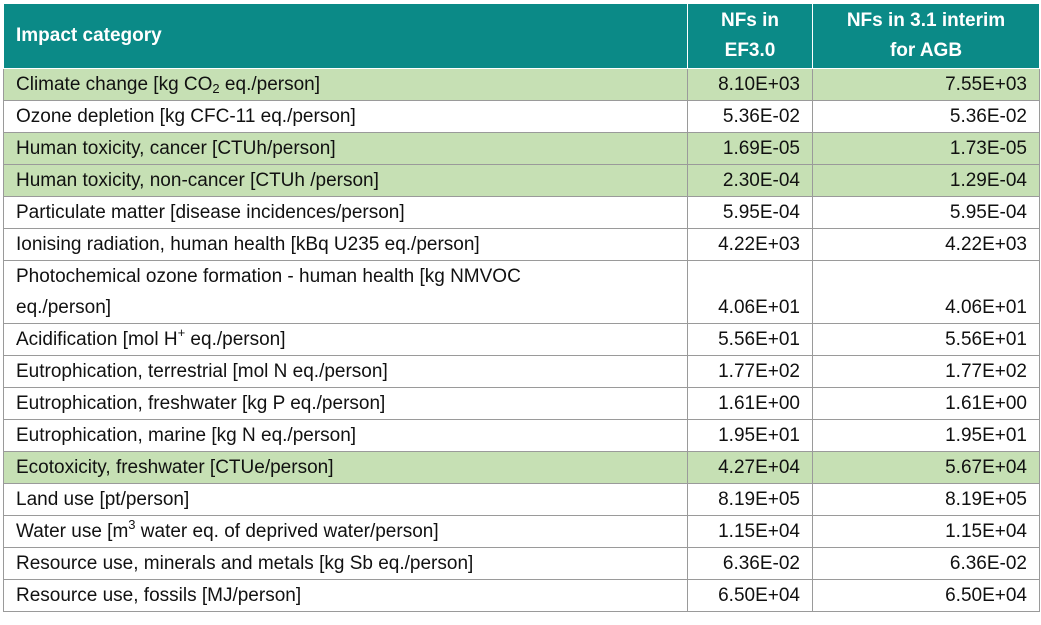 The width and height of the screenshot is (1041, 625). Describe the element at coordinates (926, 403) in the screenshot. I see `ef31-value-cell: 1.61E+00` at that location.